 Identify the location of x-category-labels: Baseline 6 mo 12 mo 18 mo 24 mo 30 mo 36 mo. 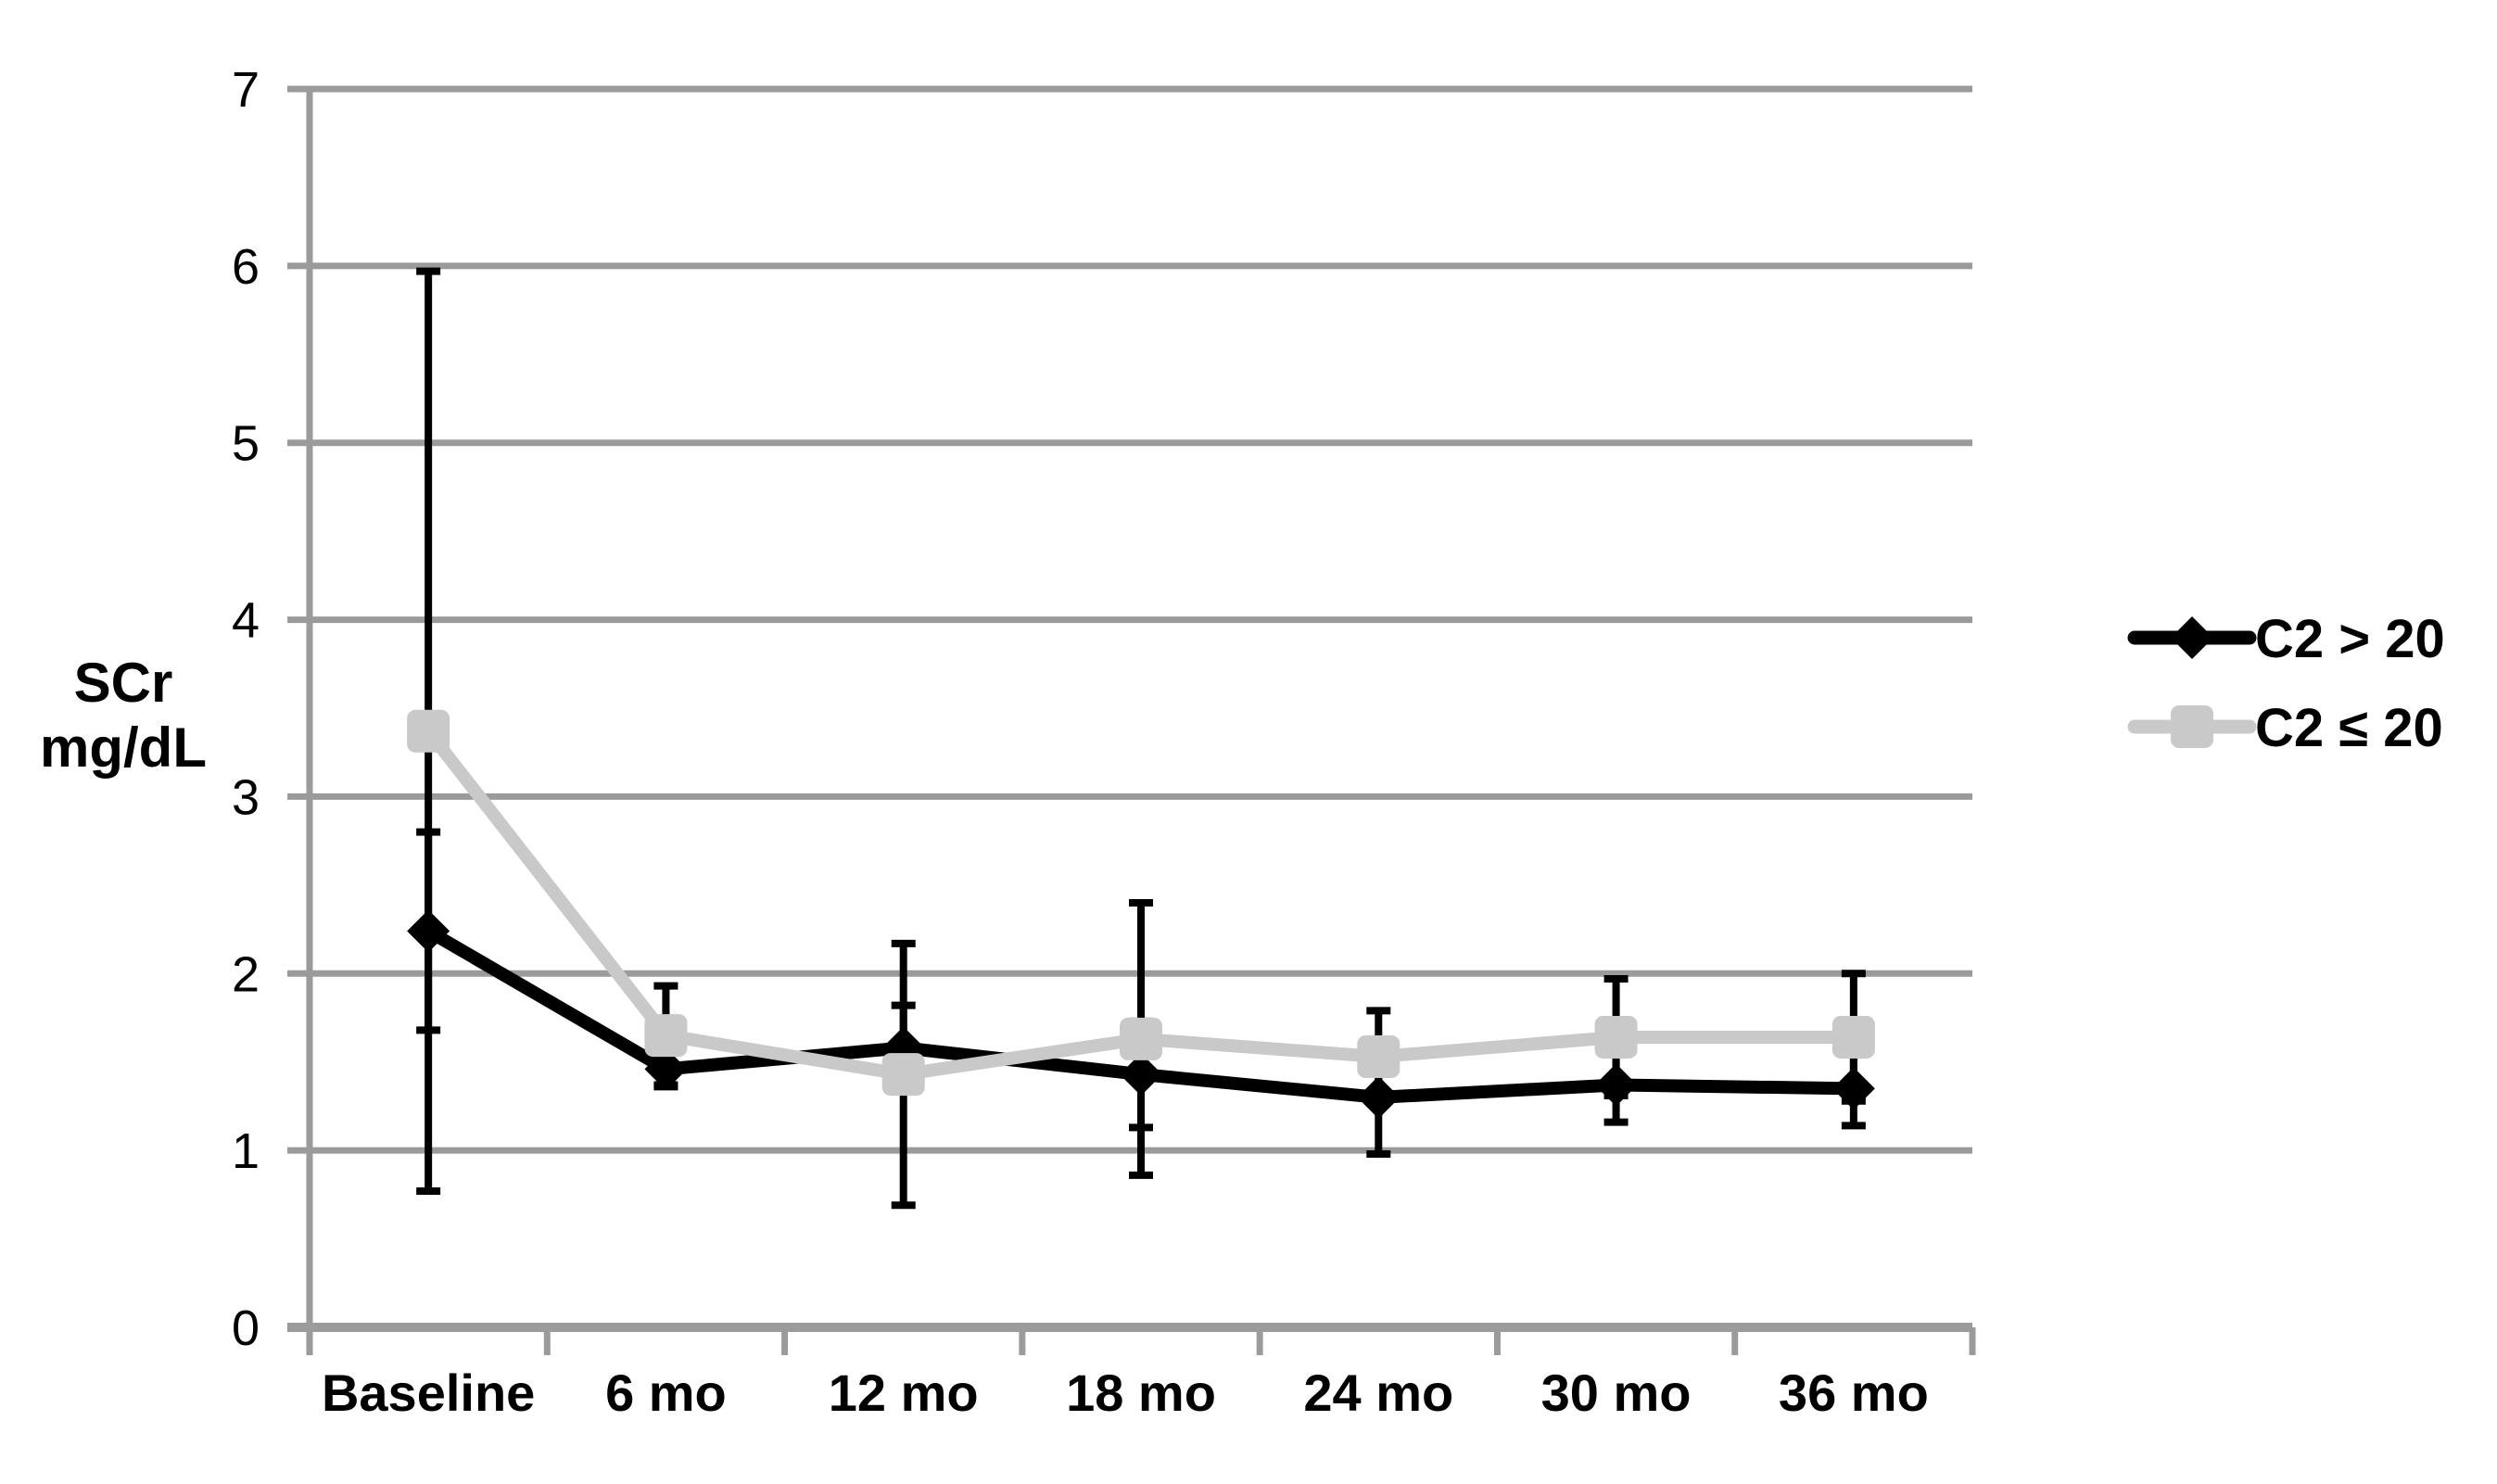
(1125, 1393).